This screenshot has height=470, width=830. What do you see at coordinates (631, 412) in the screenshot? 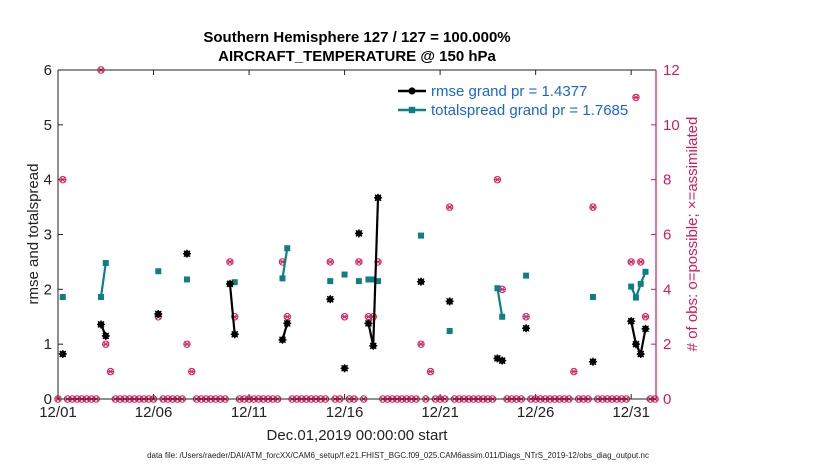
I see `x-tick-label: 12/31` at bounding box center [631, 412].